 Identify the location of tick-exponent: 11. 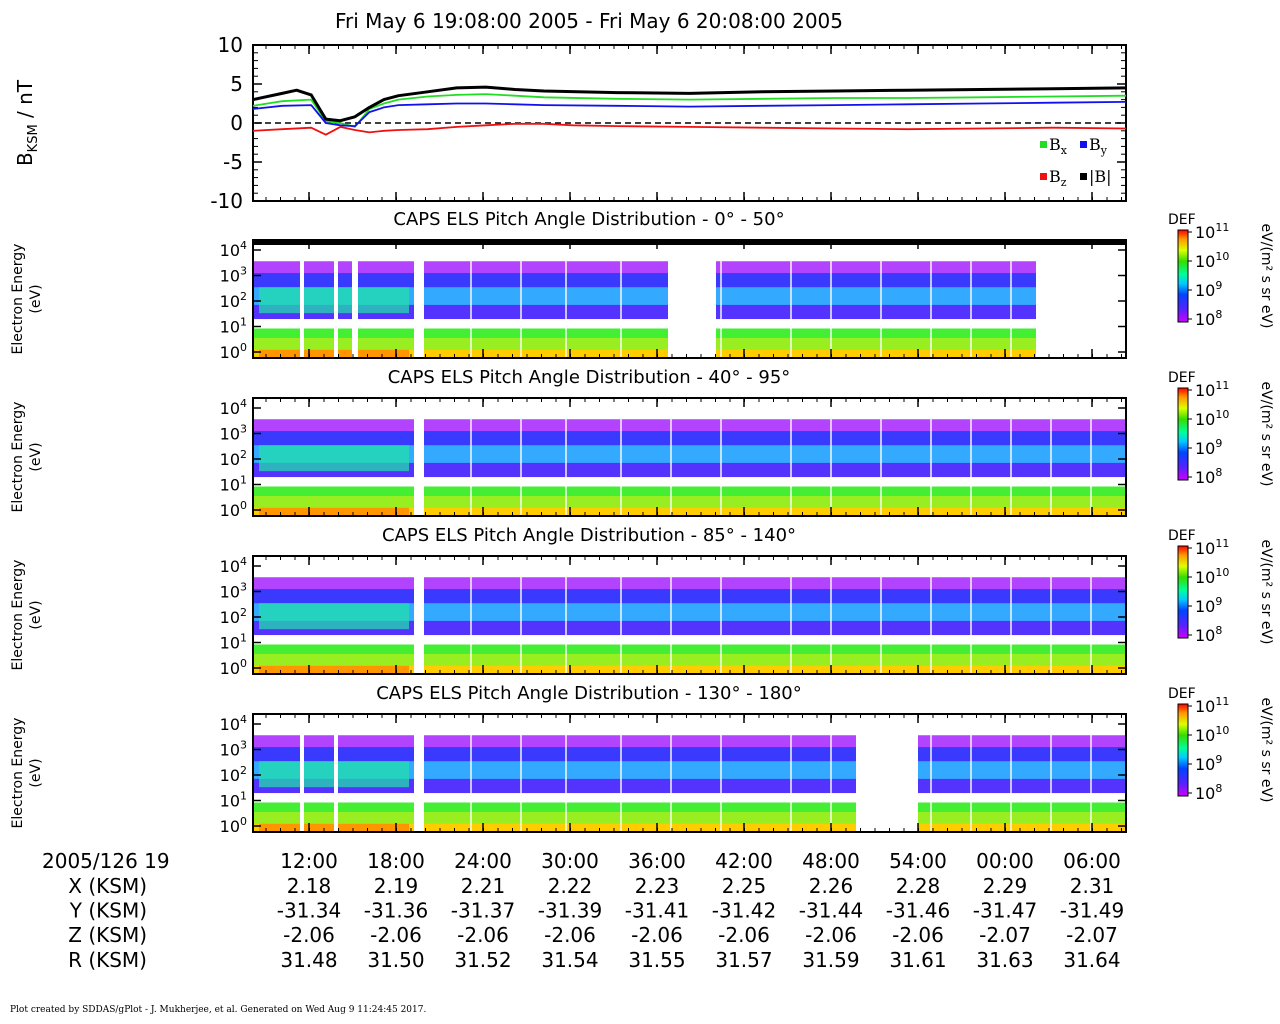
(1222, 385).